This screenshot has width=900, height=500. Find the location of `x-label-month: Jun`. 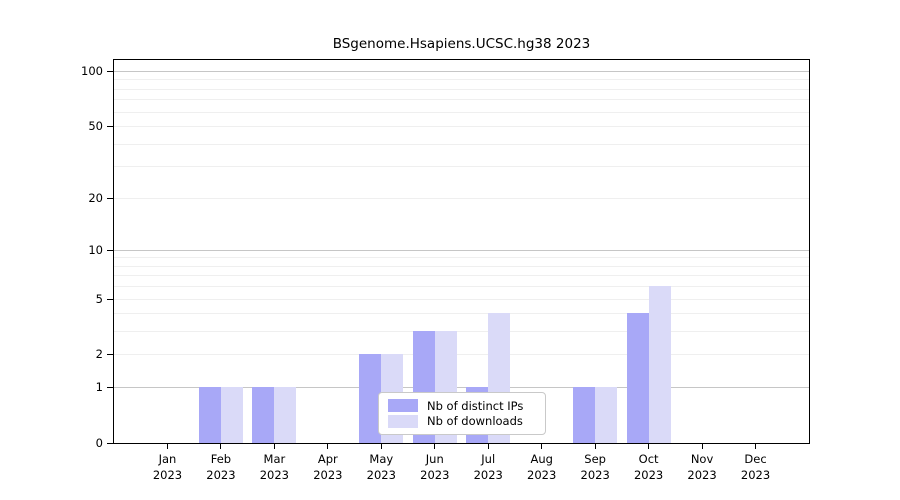

x-label-month: Jun is located at coordinates (434, 459).